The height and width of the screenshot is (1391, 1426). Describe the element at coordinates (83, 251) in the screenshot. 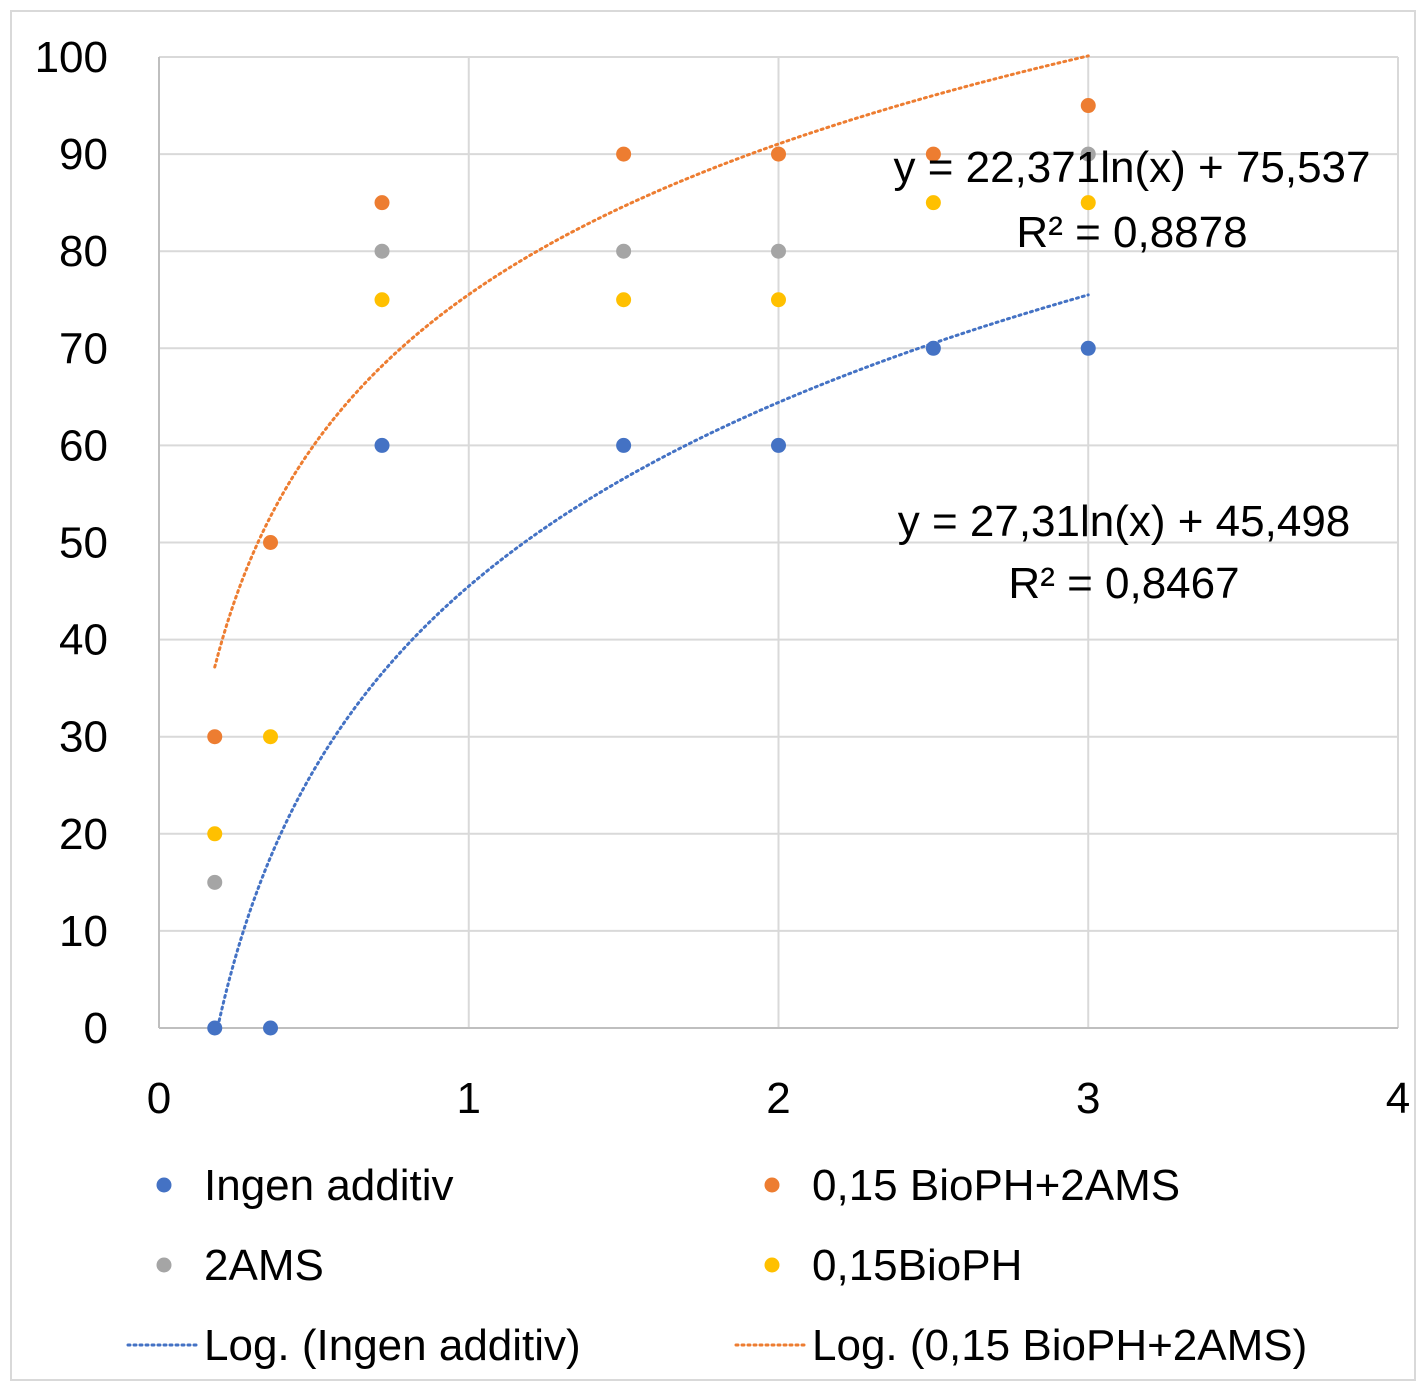

I see `y-tick-label: 80` at that location.